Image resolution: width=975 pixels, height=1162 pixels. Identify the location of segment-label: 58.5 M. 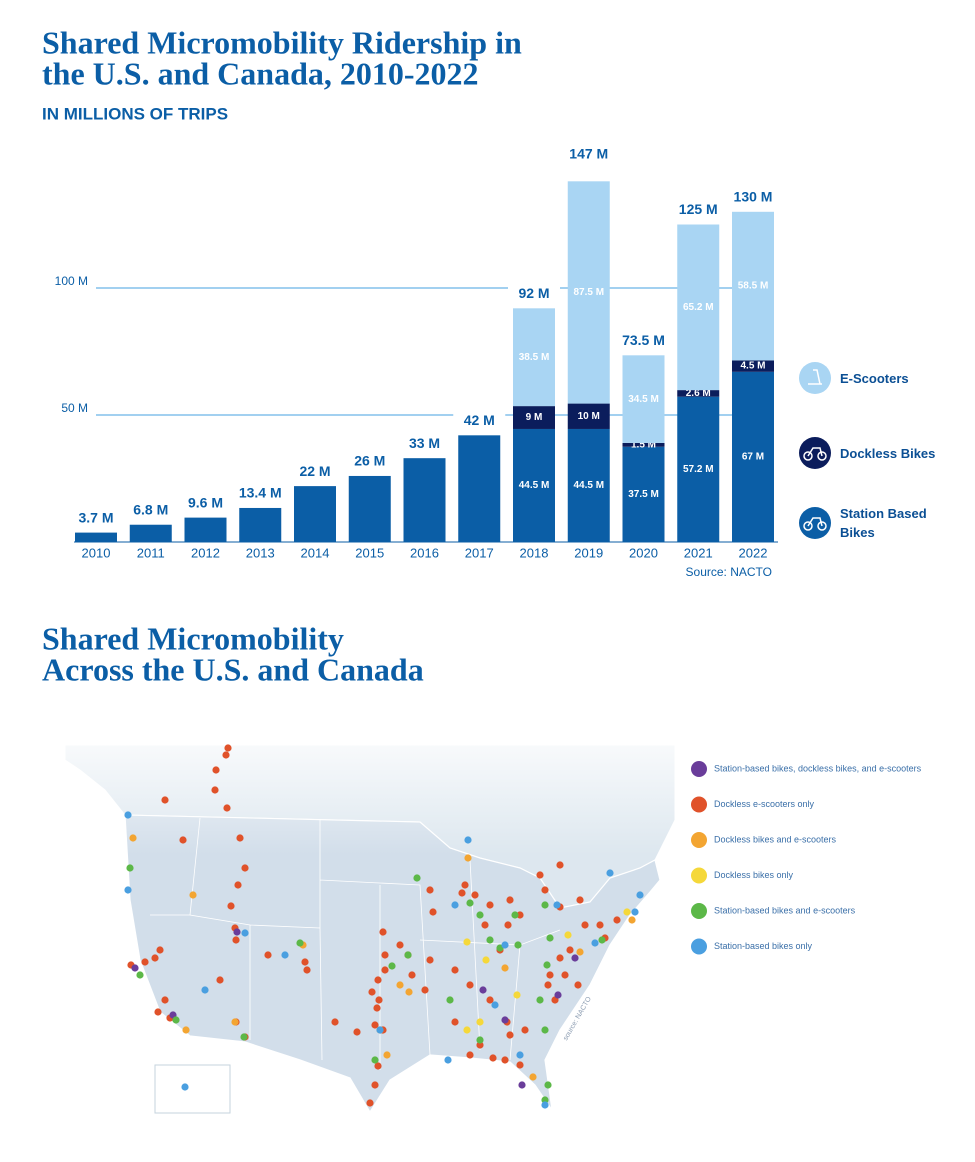
(753, 286).